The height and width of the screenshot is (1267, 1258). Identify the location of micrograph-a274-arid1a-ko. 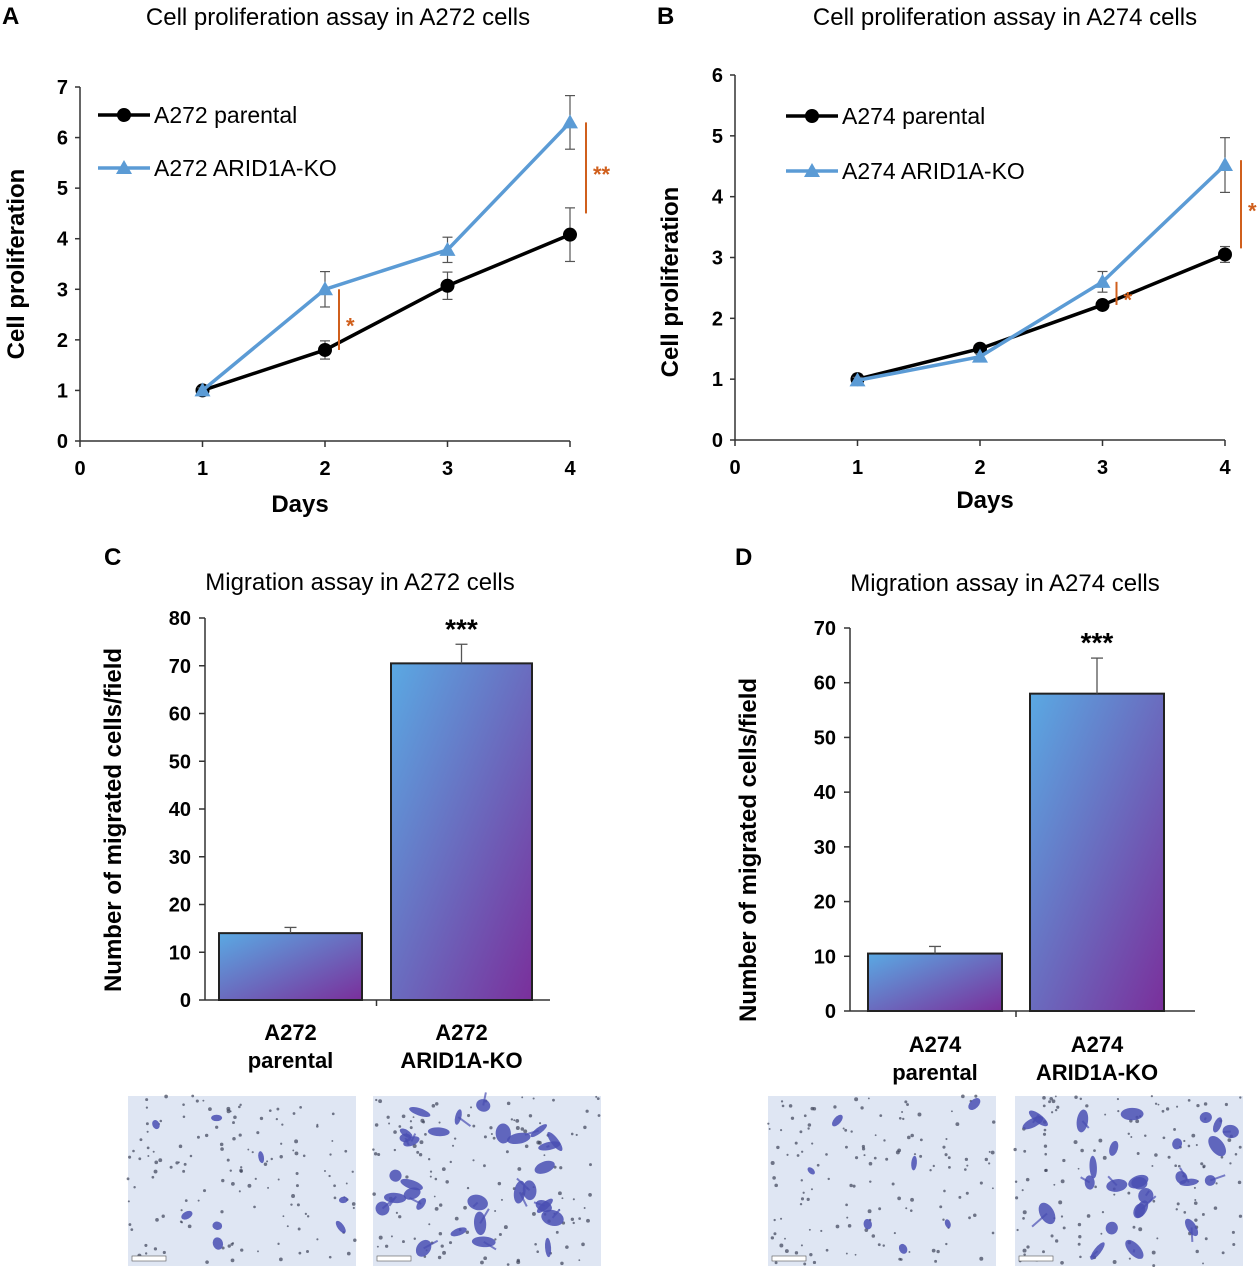
(1128, 1181).